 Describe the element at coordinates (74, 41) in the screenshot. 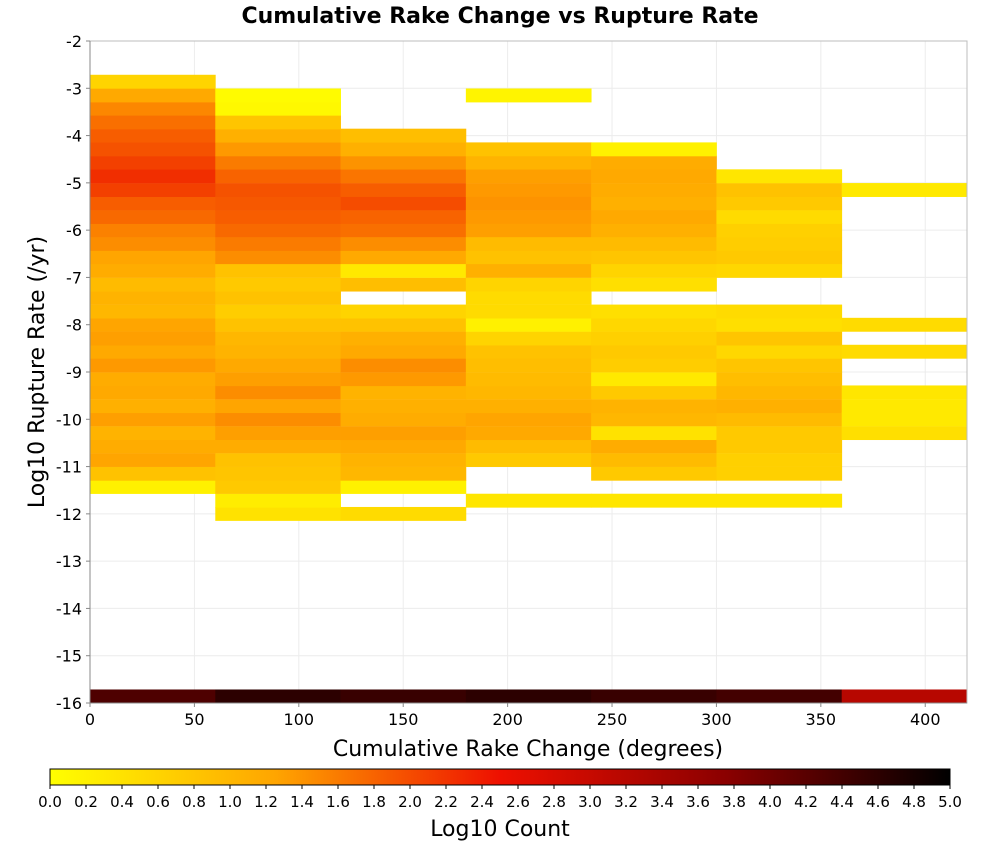

I see `y-tick-label: -2` at that location.